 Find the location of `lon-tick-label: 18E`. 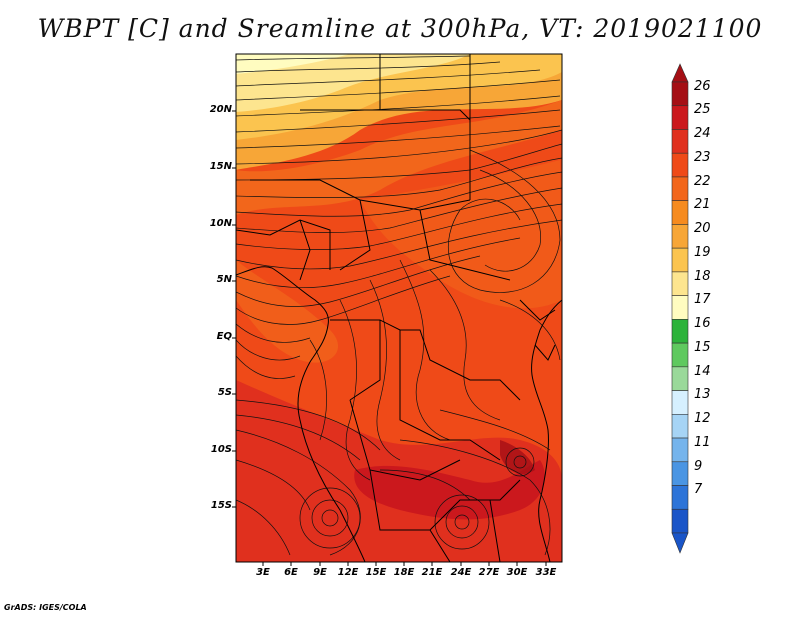

lon-tick-label: 18E is located at coordinates (404, 572).